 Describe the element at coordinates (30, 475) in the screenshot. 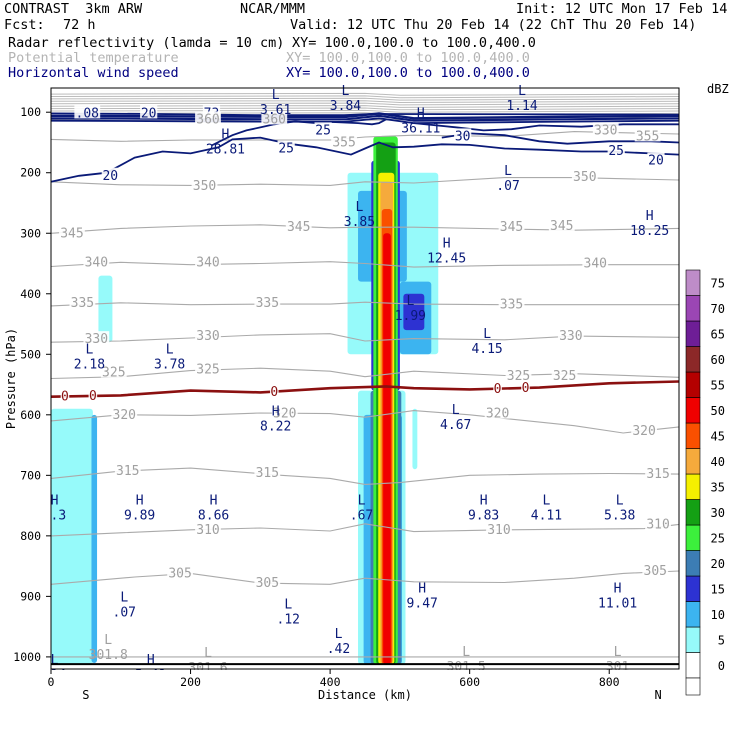

I see `y-tick-label: 700` at that location.